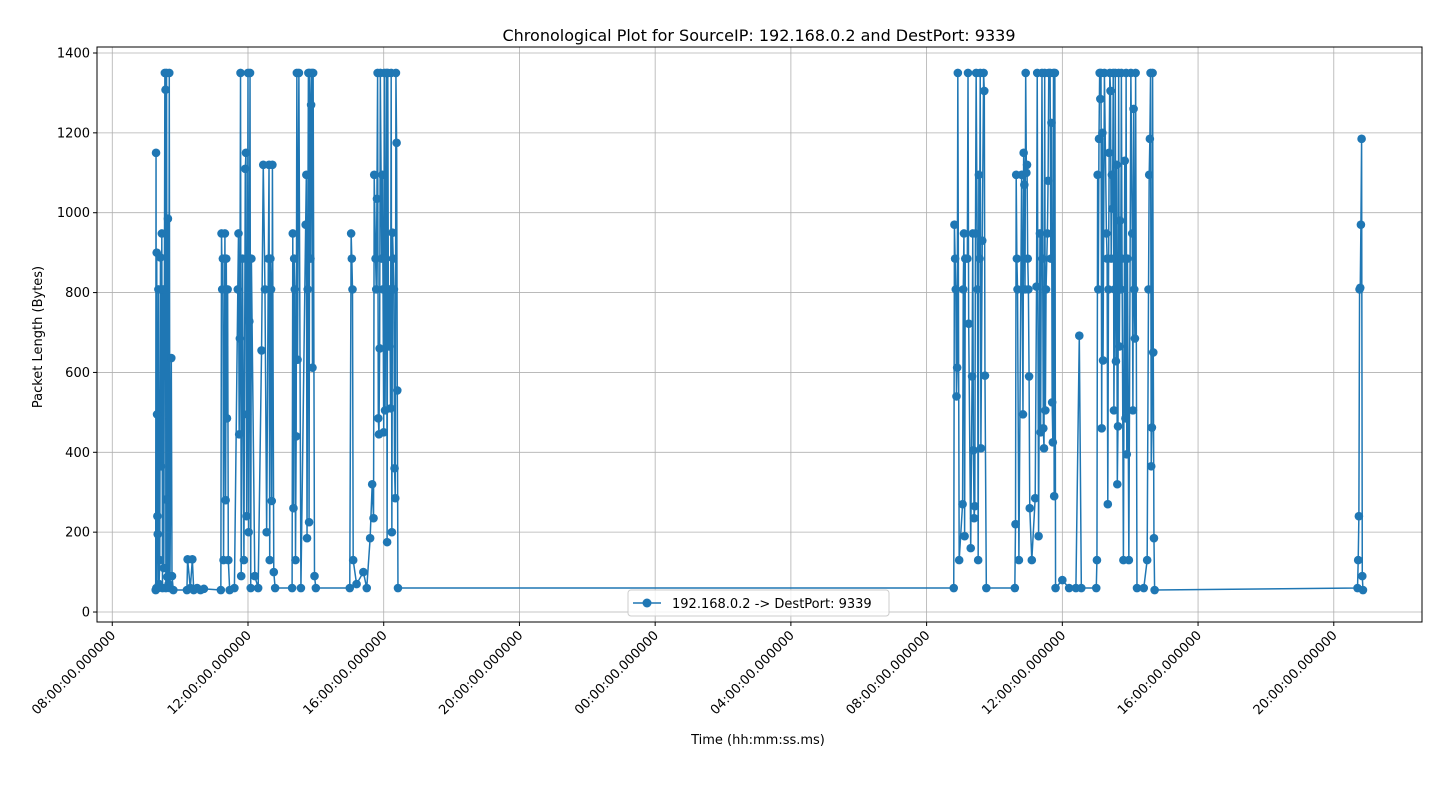  What do you see at coordinates (73, 213) in the screenshot?
I see `y-tick-label: 1000` at bounding box center [73, 213].